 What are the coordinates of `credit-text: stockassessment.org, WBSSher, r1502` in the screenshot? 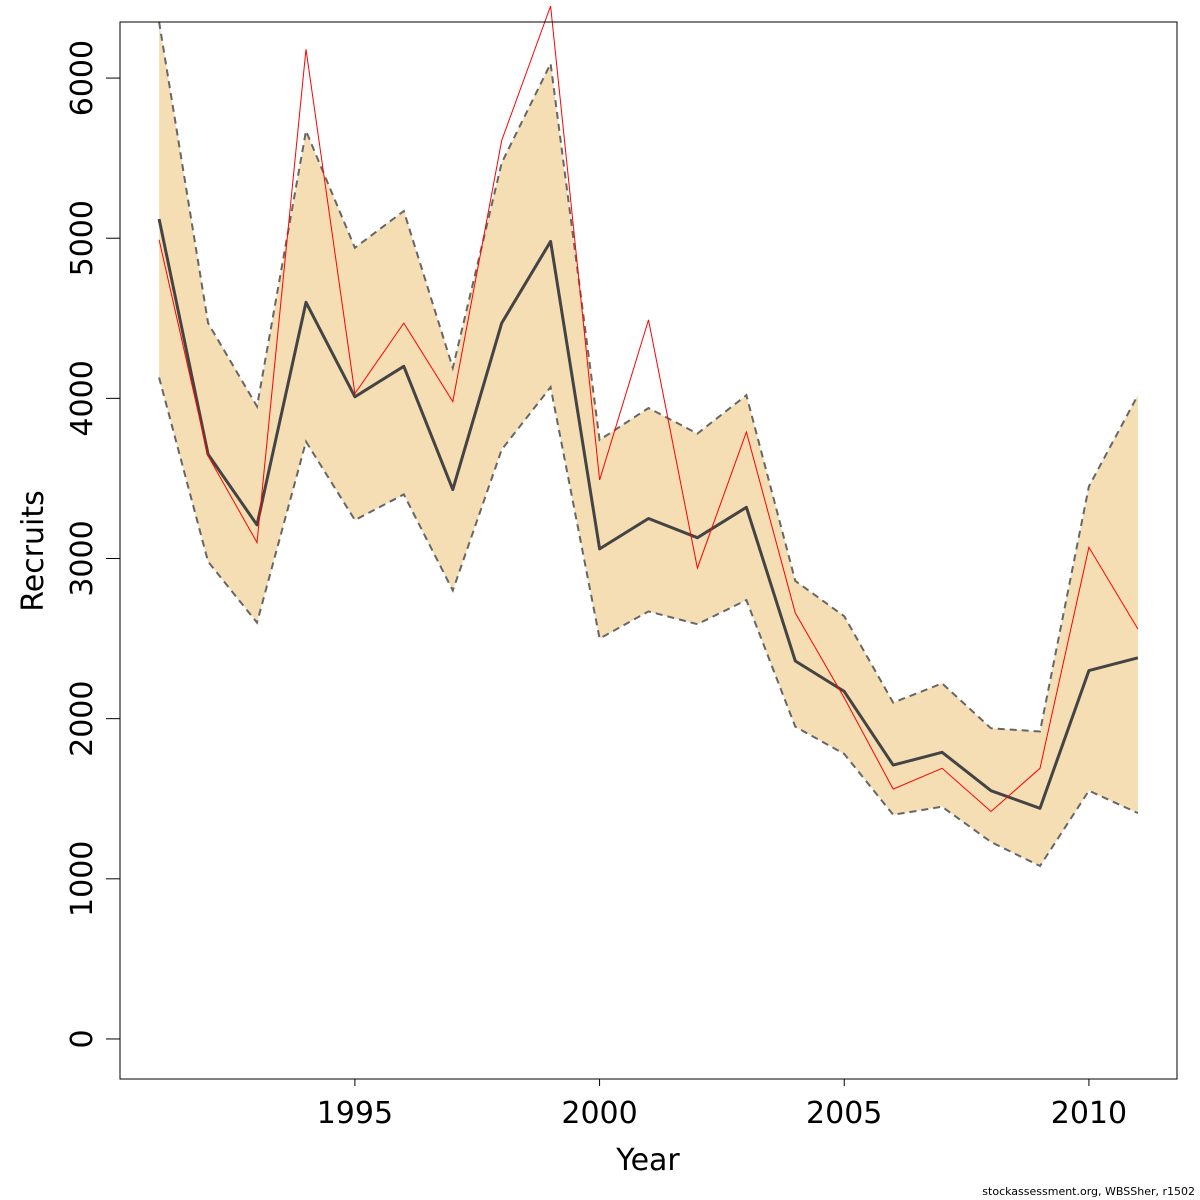 It's located at (1088, 1191).